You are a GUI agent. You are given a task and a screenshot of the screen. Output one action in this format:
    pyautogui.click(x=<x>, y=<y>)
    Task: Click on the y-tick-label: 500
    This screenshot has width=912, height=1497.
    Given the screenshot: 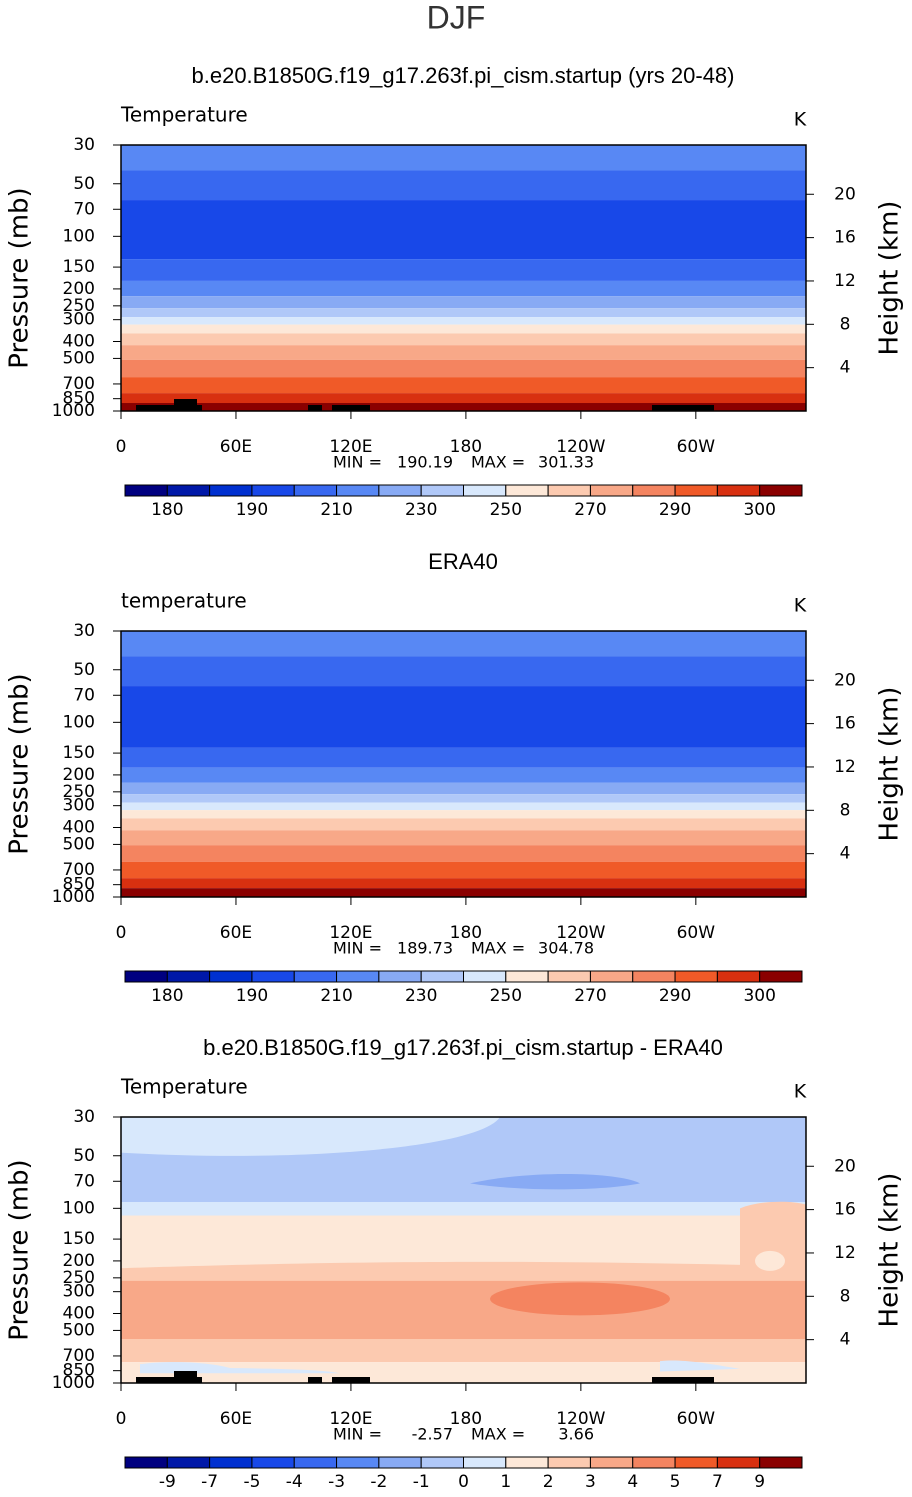 What is the action you would take?
    pyautogui.click(x=79, y=358)
    